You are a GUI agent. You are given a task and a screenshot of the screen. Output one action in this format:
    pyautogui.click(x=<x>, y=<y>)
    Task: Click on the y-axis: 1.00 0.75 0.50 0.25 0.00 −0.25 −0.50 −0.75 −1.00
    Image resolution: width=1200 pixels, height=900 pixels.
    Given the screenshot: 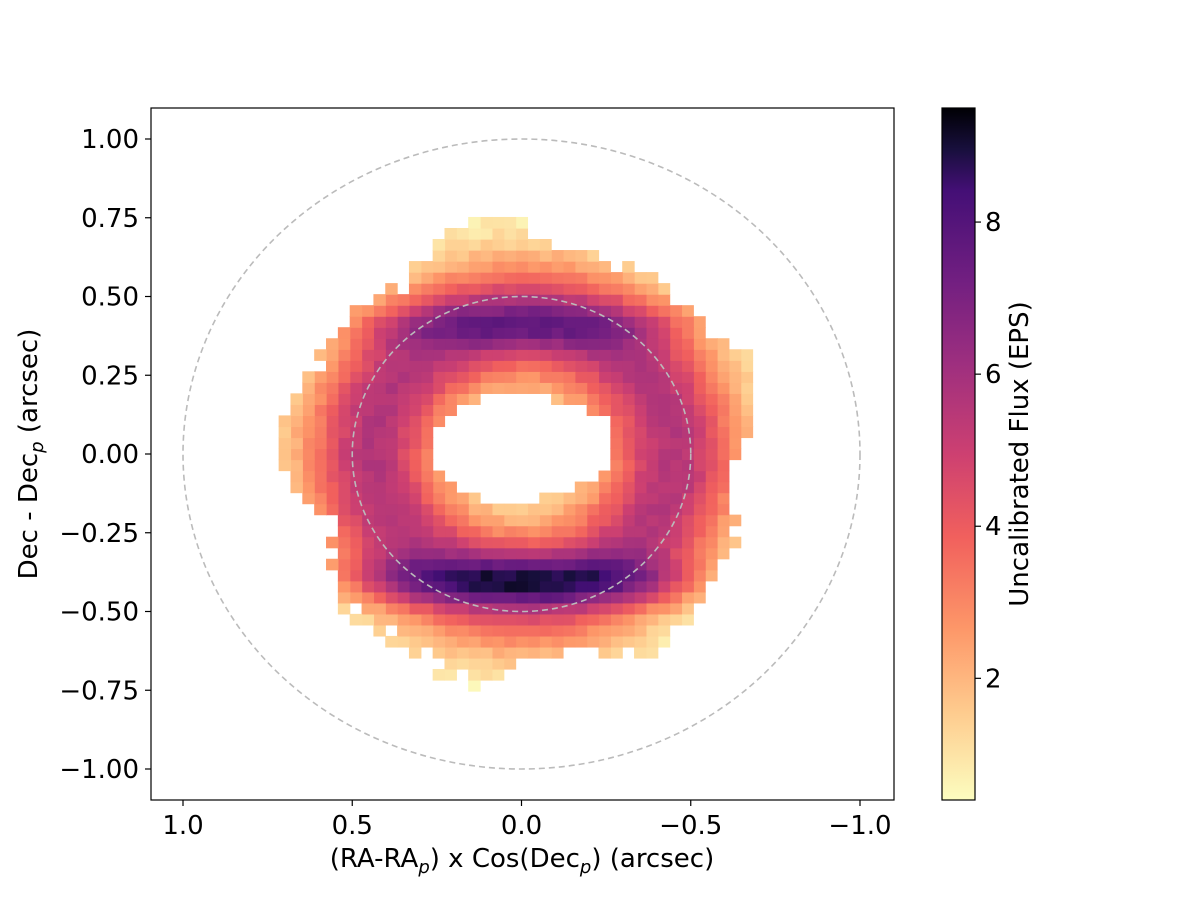 What is the action you would take?
    pyautogui.click(x=105, y=455)
    